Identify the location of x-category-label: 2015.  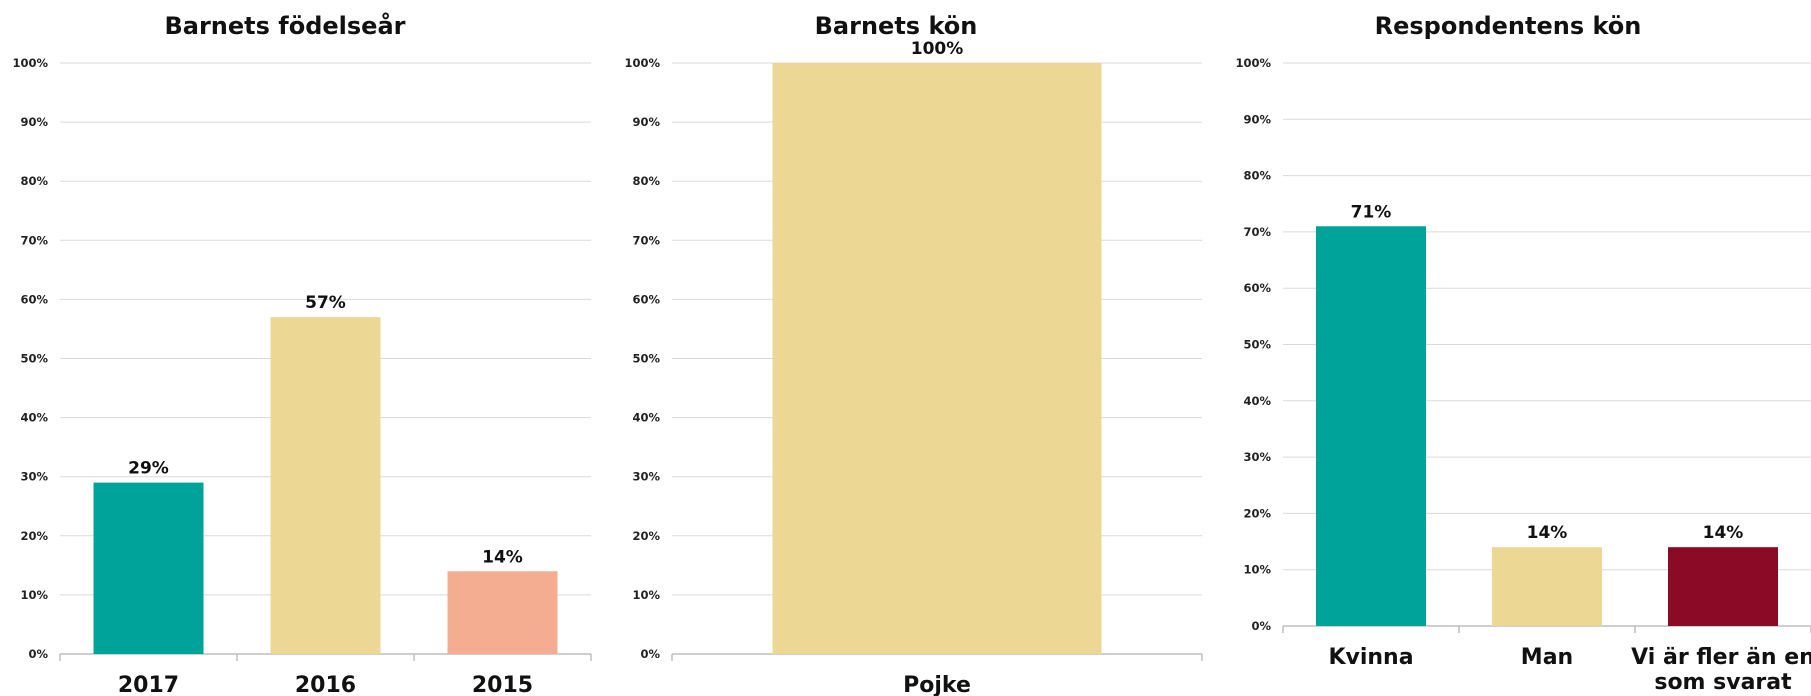
(502, 684).